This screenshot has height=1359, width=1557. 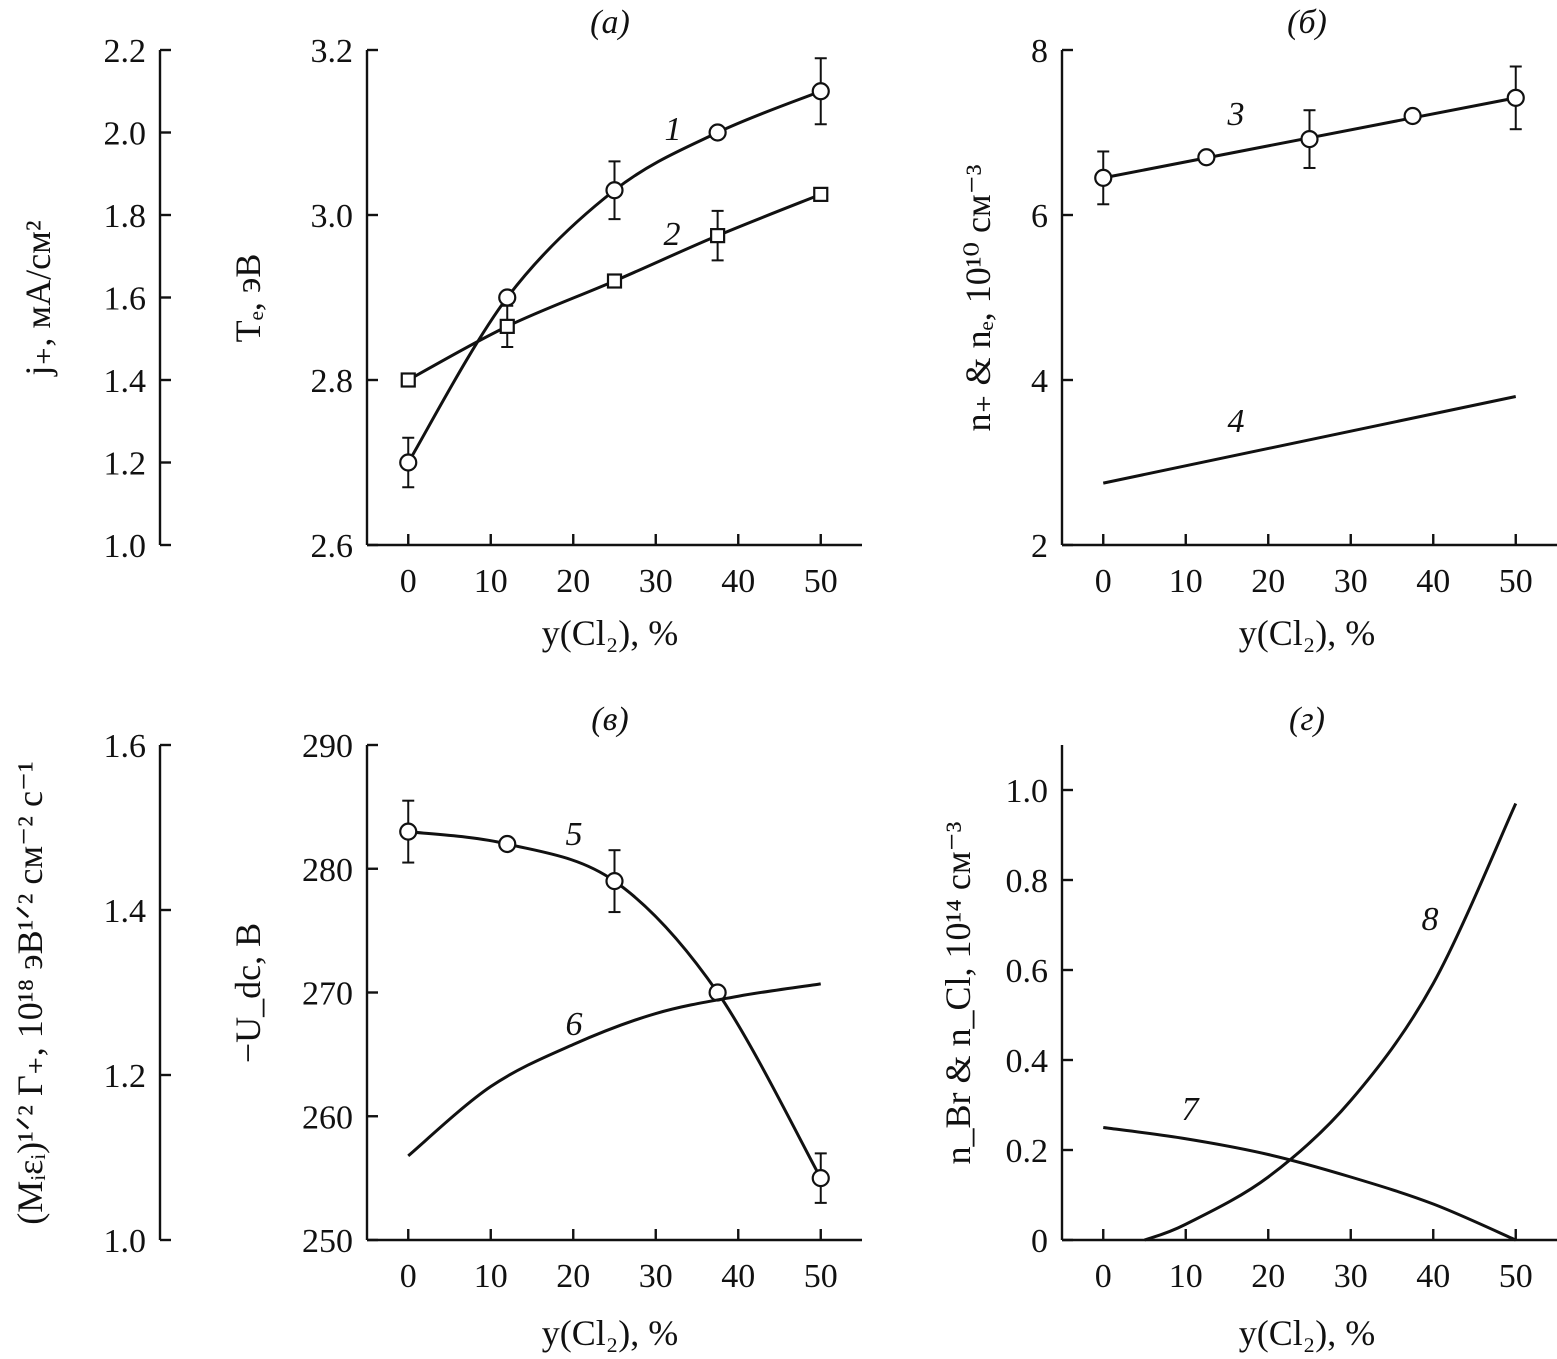 I want to click on curve-label: 2, so click(x=672, y=234).